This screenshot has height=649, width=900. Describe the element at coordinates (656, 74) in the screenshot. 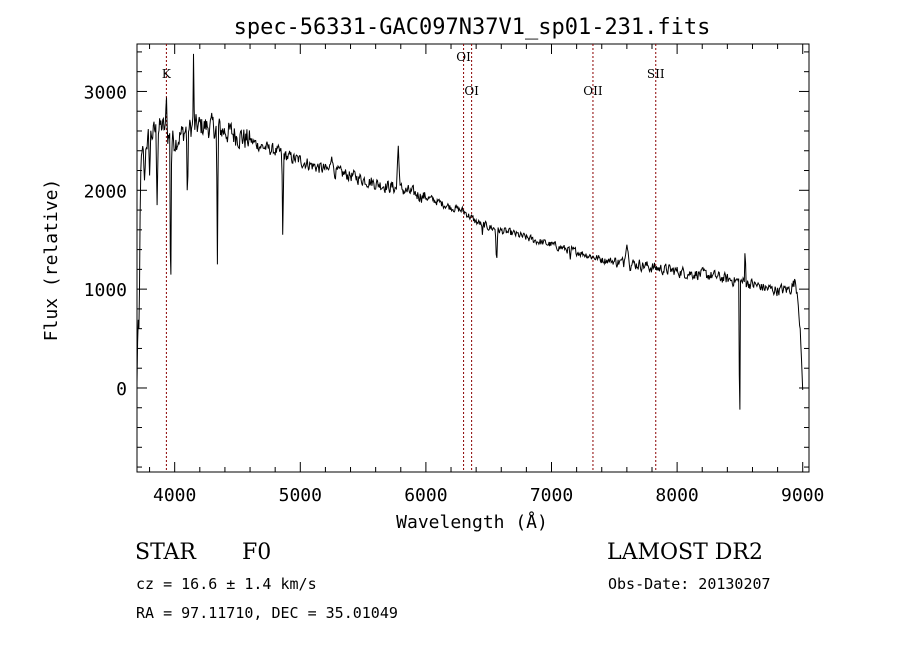

I see `spectral-line-label: SII` at that location.